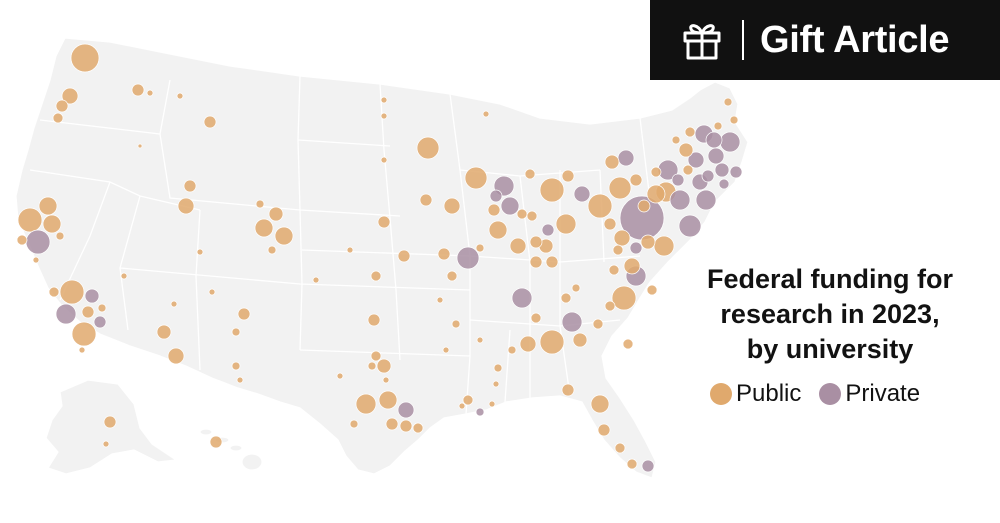  What do you see at coordinates (825, 40) in the screenshot?
I see `gift-article-button: Gift Article` at bounding box center [825, 40].